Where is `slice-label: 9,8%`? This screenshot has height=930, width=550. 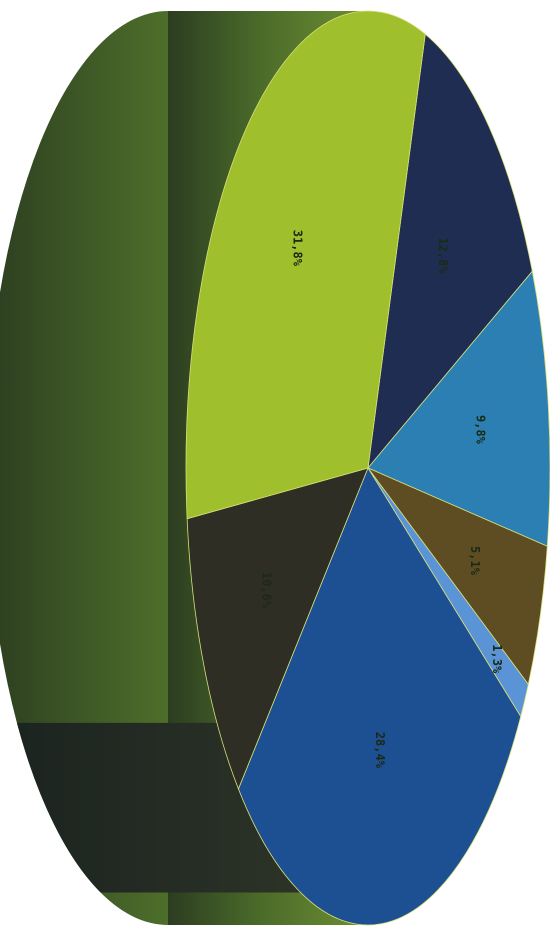
slice-label: 9,8% is located at coordinates (480, 430).